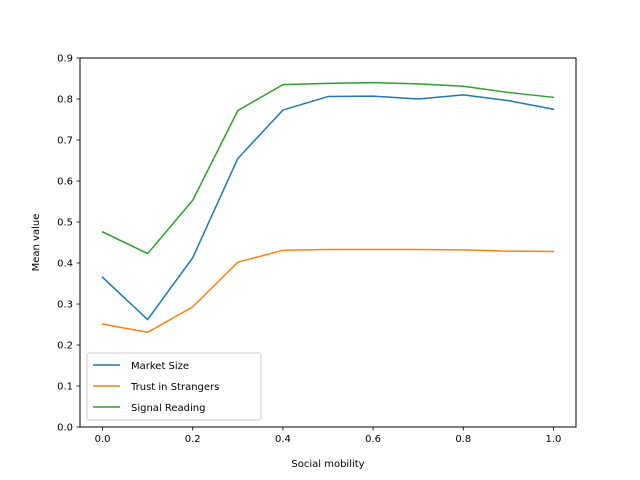 This screenshot has width=640, height=480. I want to click on y-tick-label: 0.9, so click(65, 59).